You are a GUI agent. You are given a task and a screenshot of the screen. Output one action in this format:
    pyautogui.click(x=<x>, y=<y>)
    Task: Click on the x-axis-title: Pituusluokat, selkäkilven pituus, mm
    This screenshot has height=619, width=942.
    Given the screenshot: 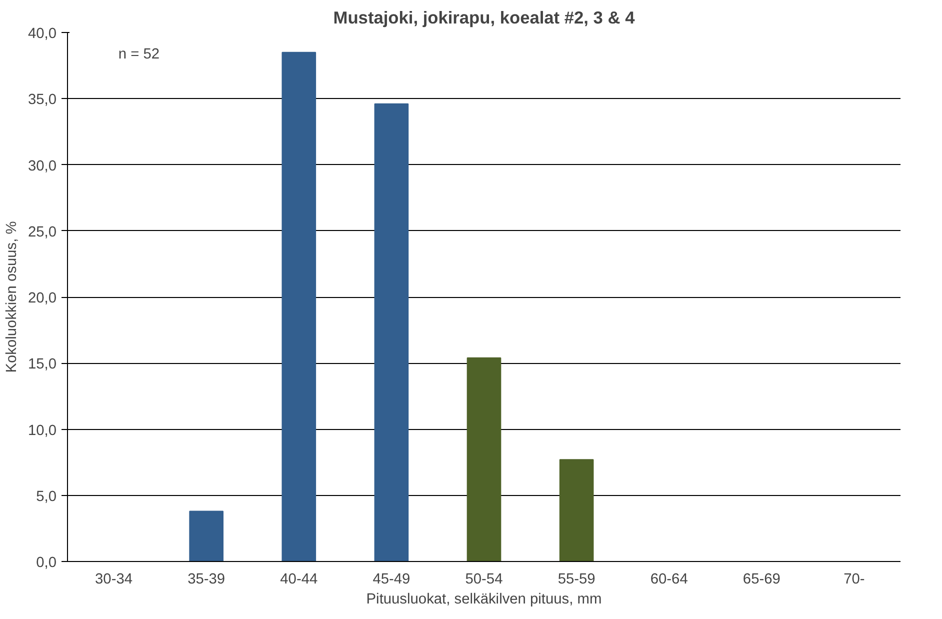 What is the action you would take?
    pyautogui.click(x=484, y=600)
    